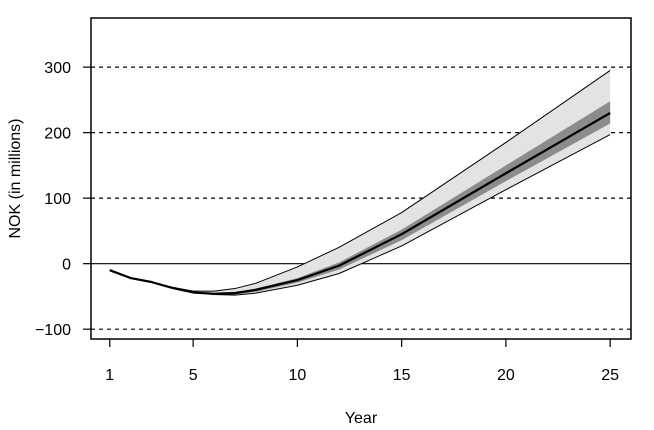 This screenshot has height=430, width=654. I want to click on y-axis-label: NOK (in millions), so click(15, 178).